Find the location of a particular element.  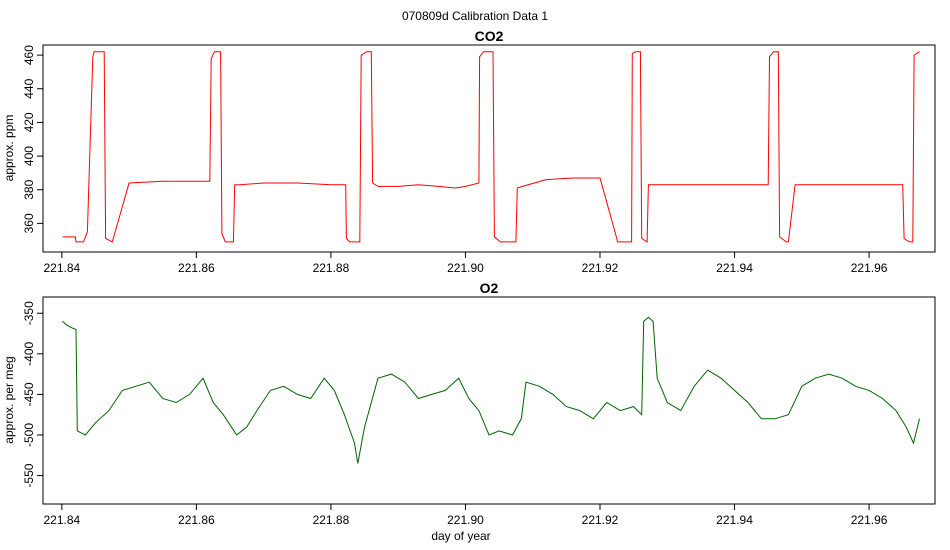

figure-title: 070809d Calibration Data 1 is located at coordinates (475, 16).